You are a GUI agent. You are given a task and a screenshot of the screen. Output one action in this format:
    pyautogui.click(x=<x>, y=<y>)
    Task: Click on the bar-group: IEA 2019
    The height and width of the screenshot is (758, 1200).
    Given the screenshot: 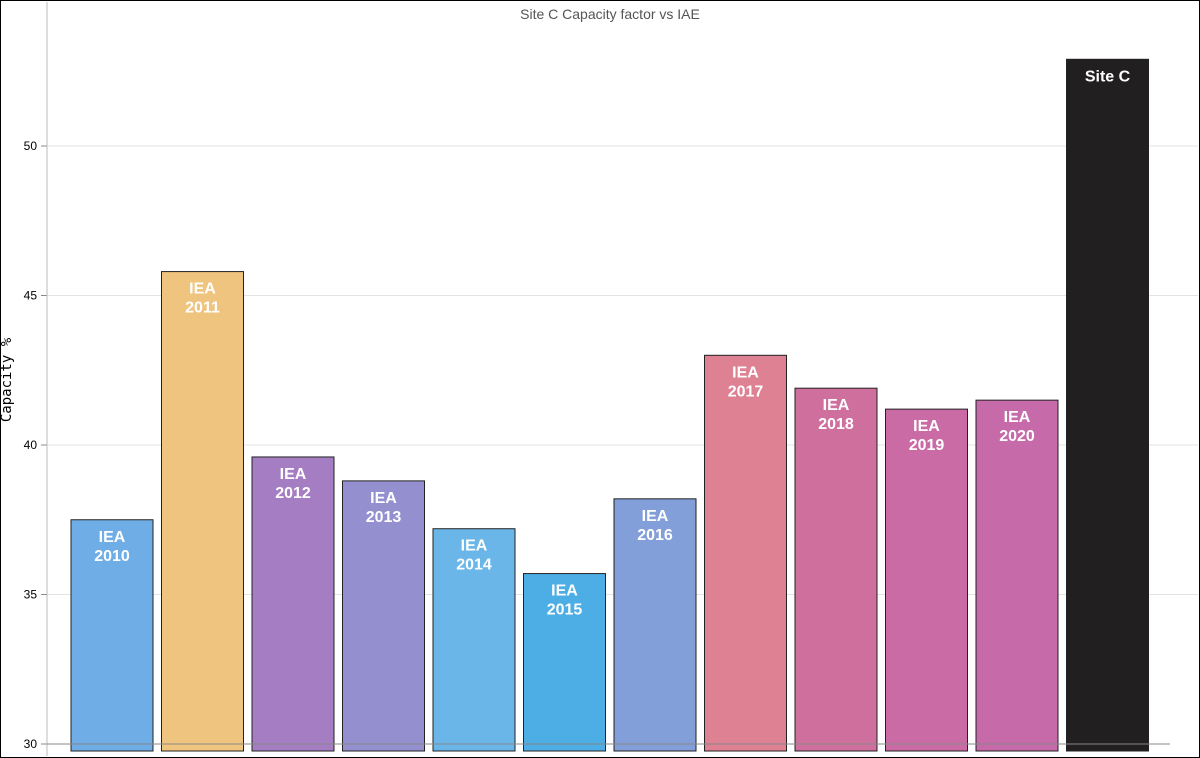 What is the action you would take?
    pyautogui.click(x=926, y=580)
    